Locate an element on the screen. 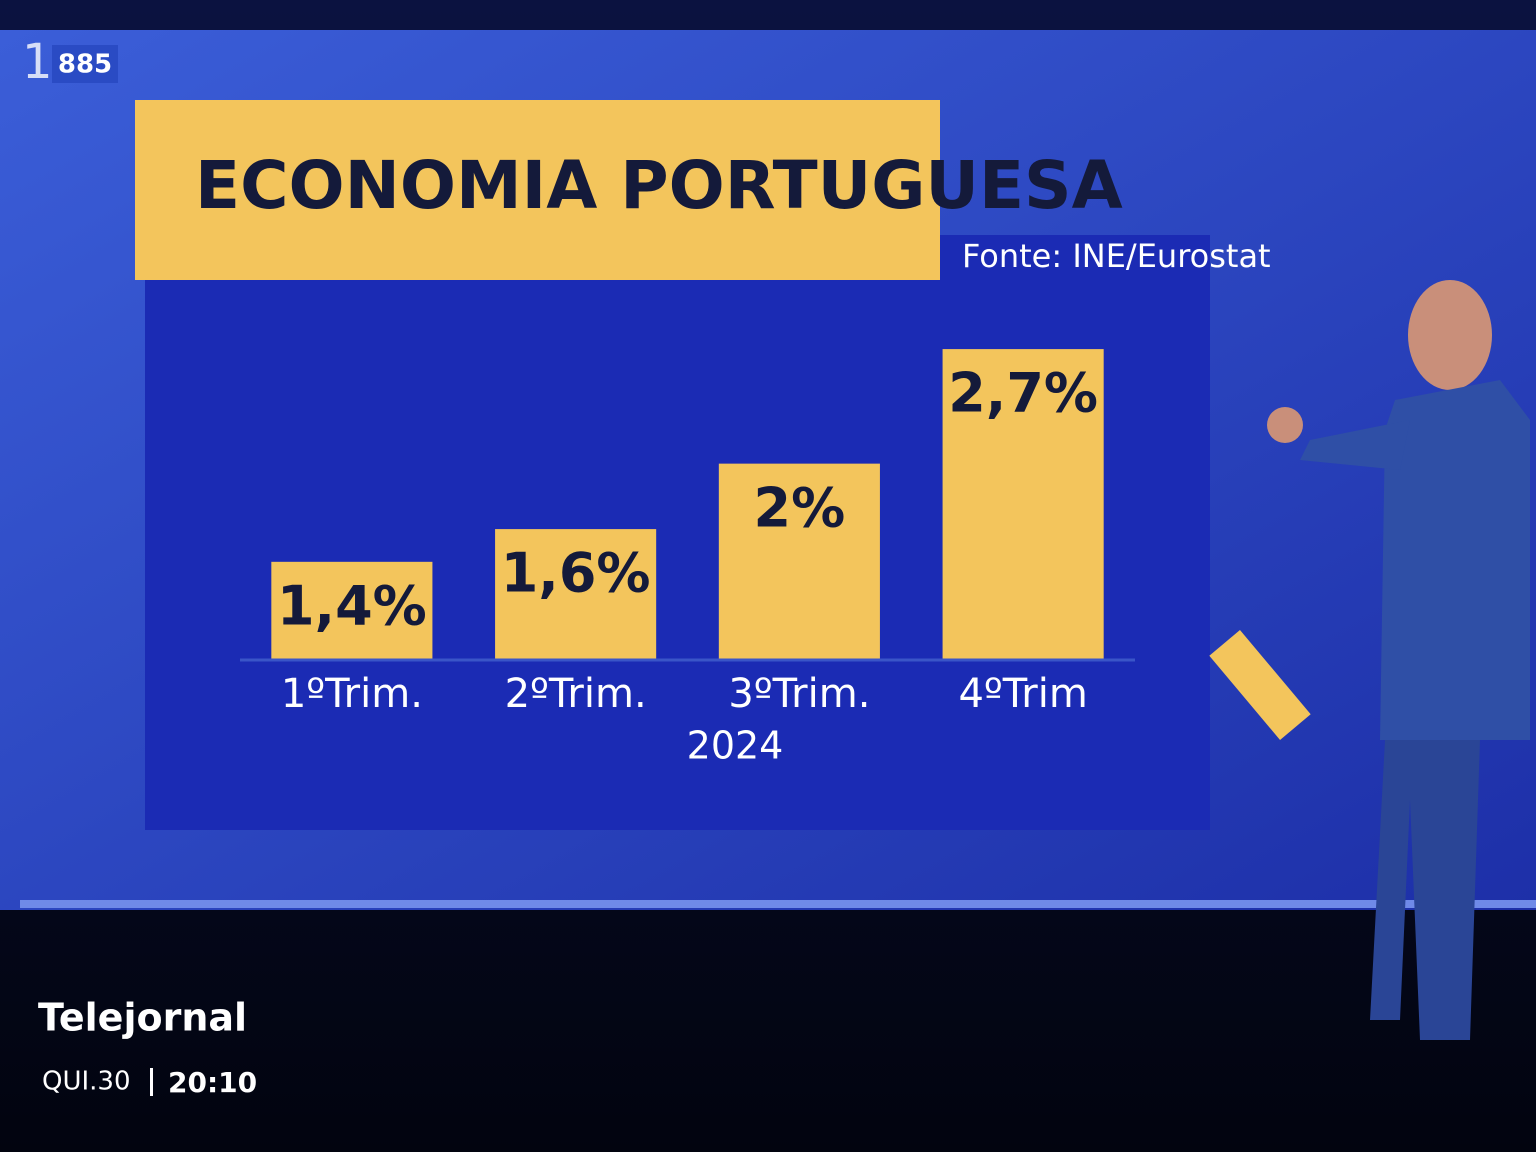 This screenshot has height=1152, width=1536. x-axis-label: 2024 is located at coordinates (735, 746).